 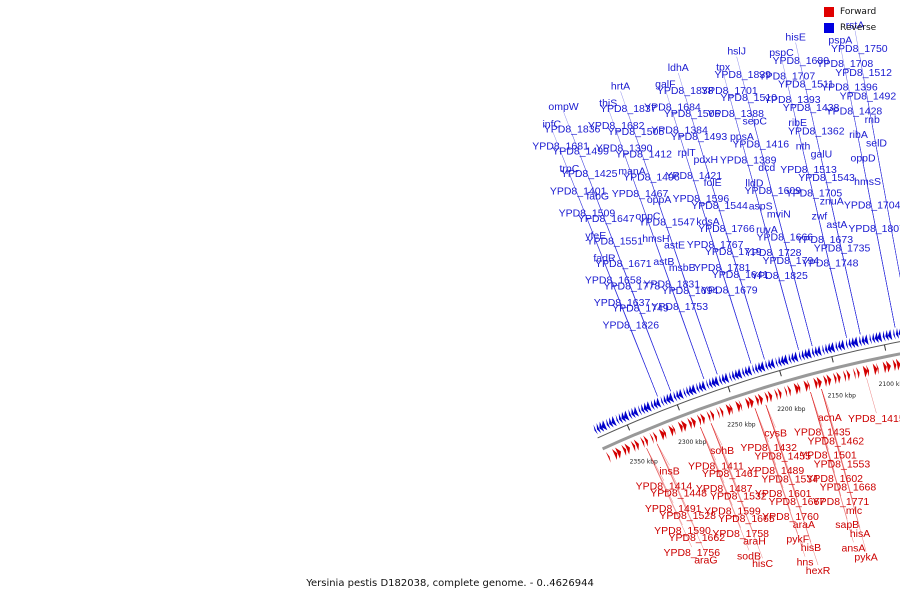 What do you see at coordinates (830, 263) in the screenshot?
I see `reverse-gene-label: YPD8_1748` at bounding box center [830, 263].